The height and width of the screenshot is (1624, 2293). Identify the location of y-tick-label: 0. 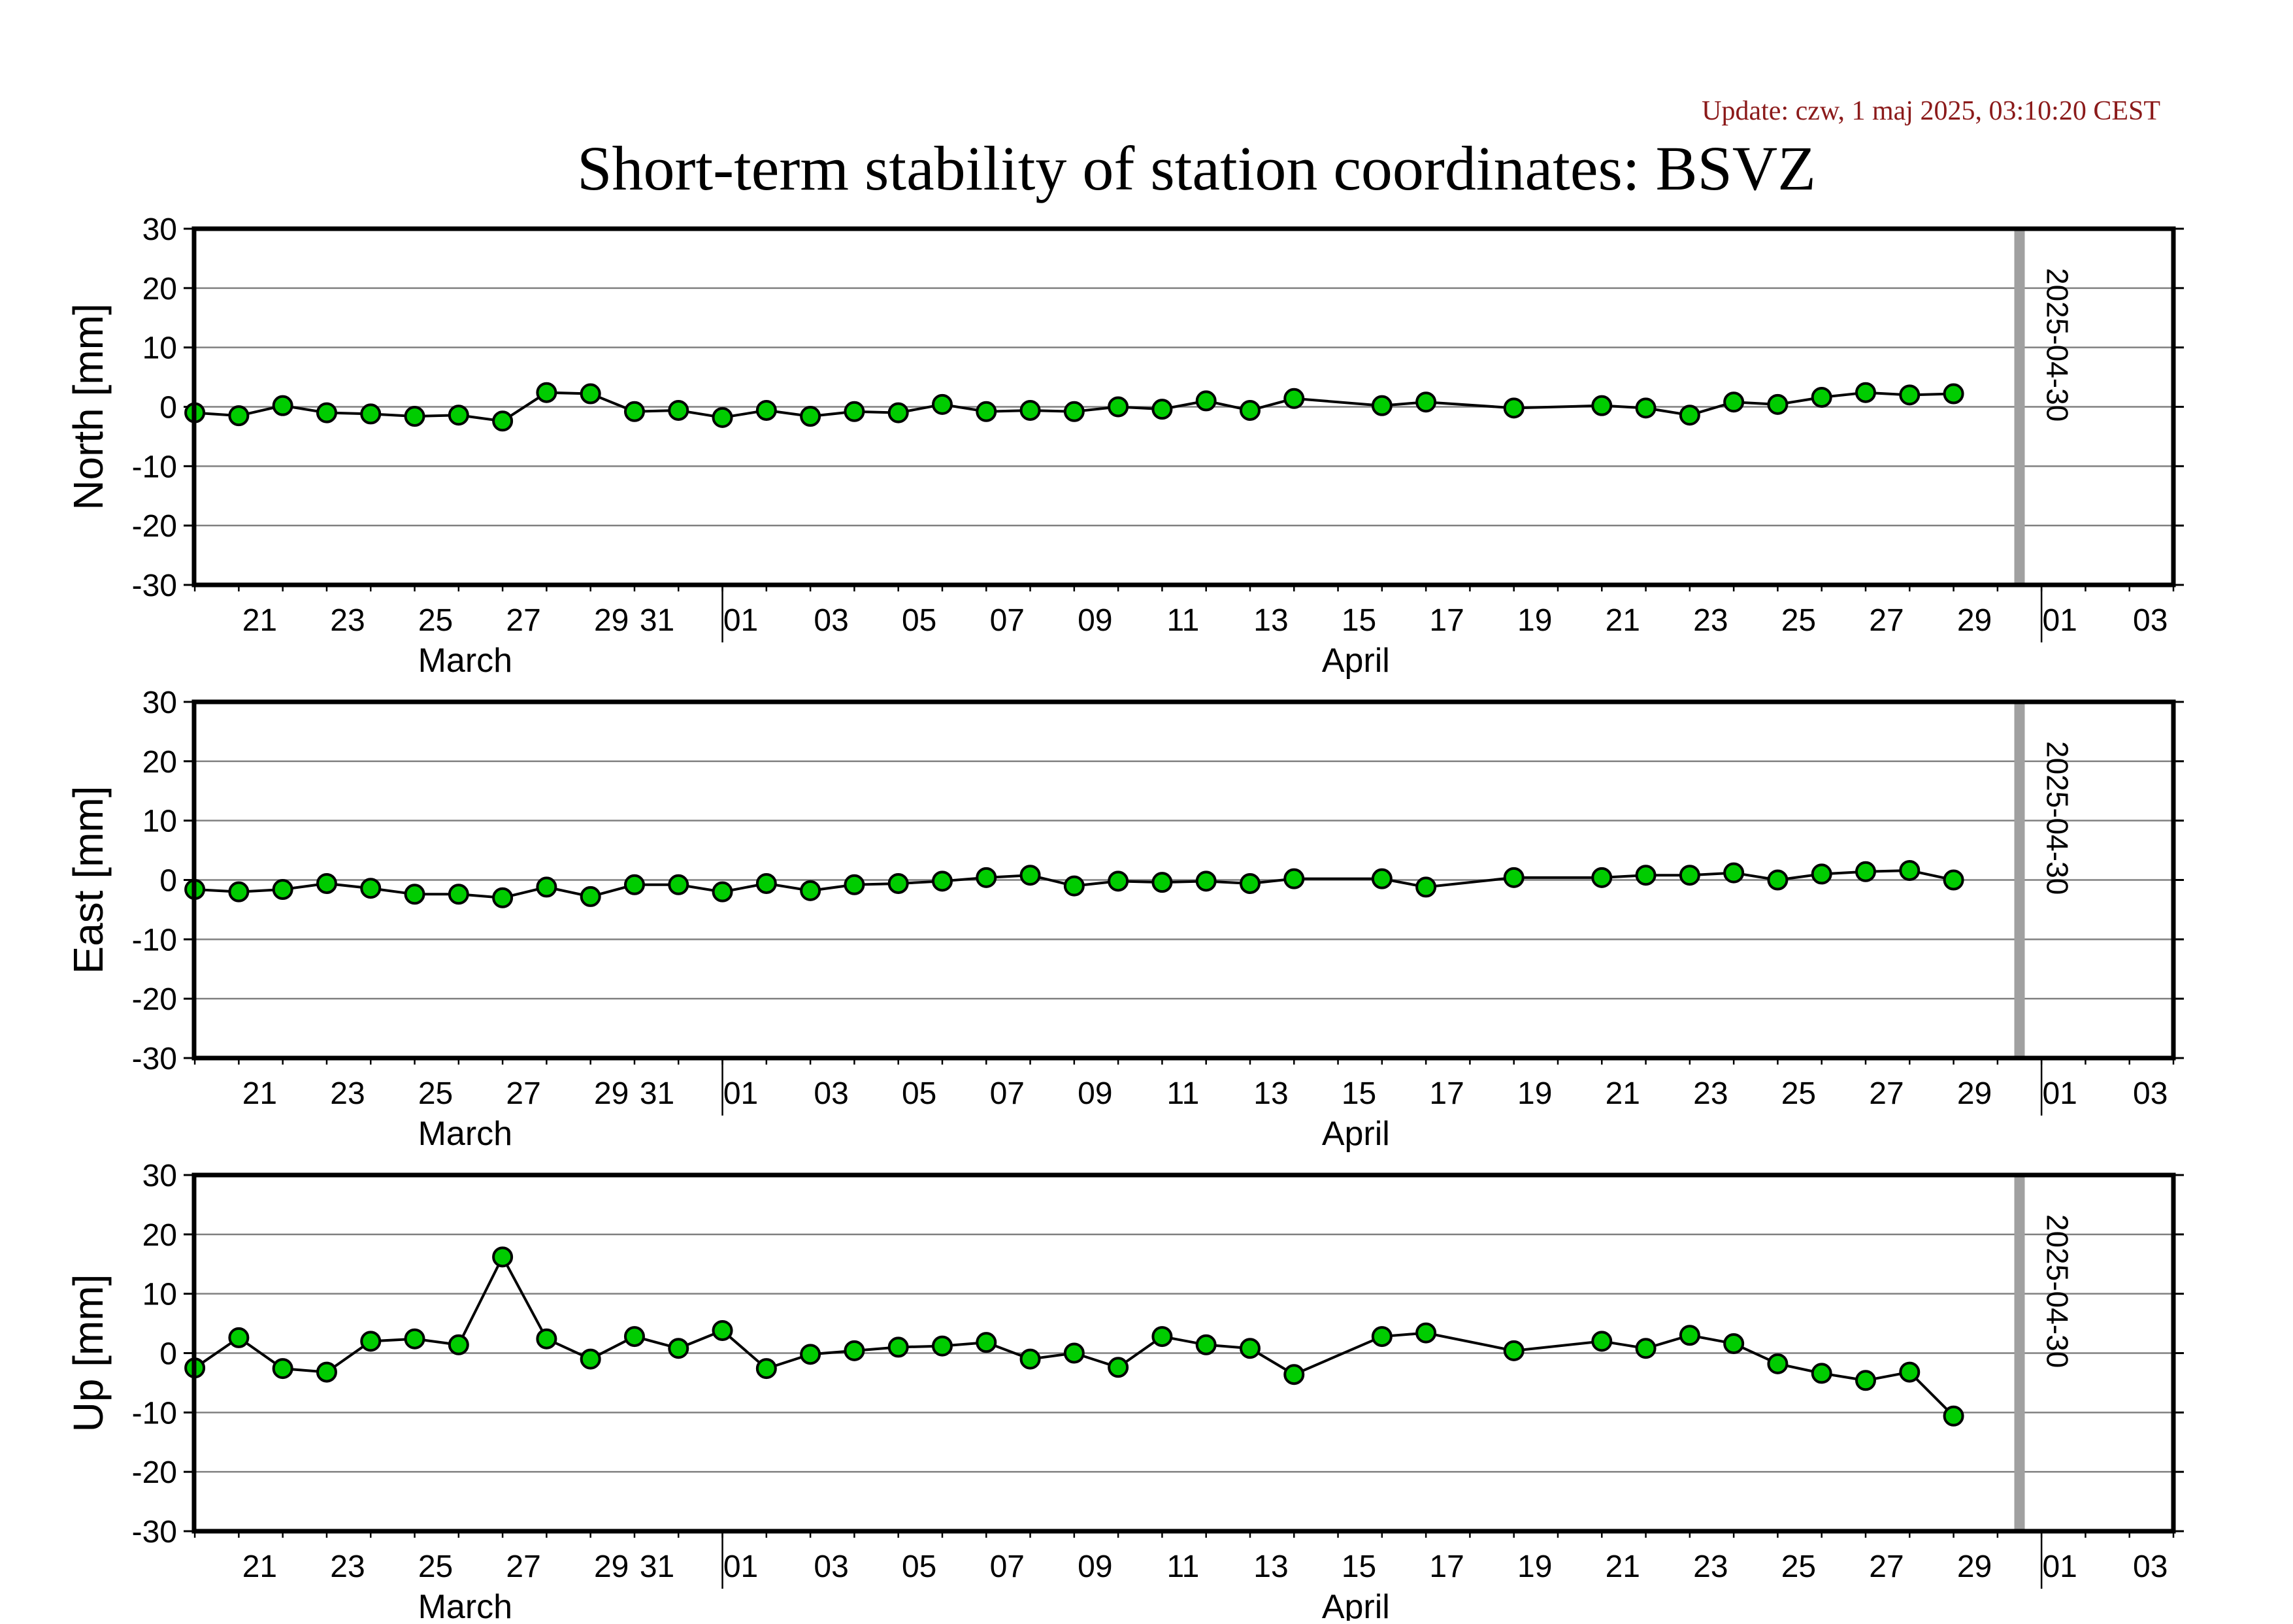
(168, 1354).